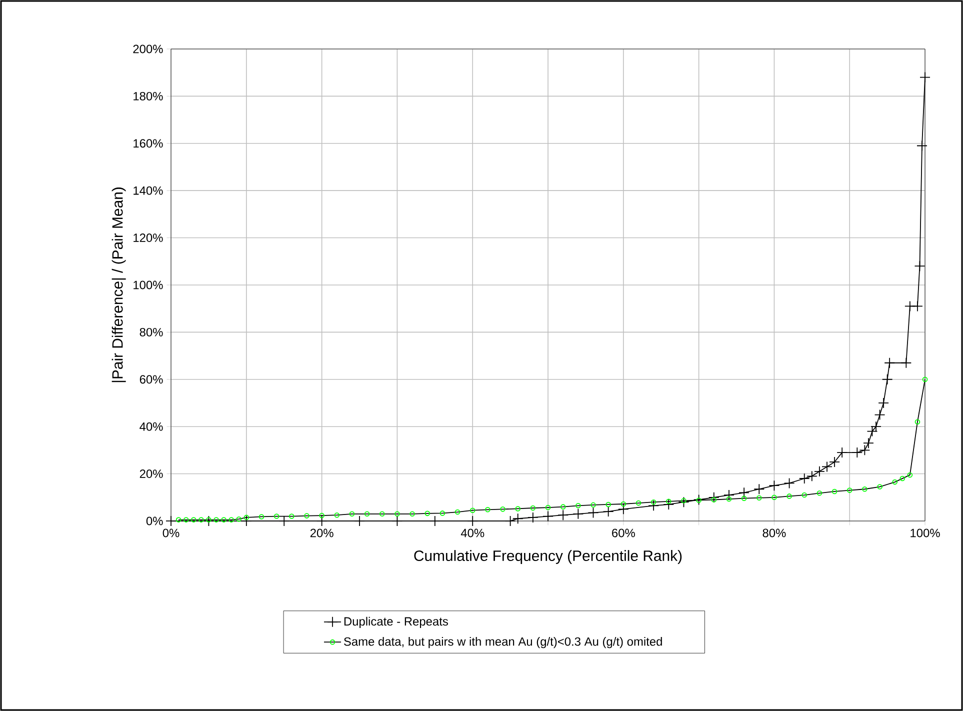 Image resolution: width=963 pixels, height=711 pixels. What do you see at coordinates (151, 379) in the screenshot?
I see `y-tick-label: 60%` at bounding box center [151, 379].